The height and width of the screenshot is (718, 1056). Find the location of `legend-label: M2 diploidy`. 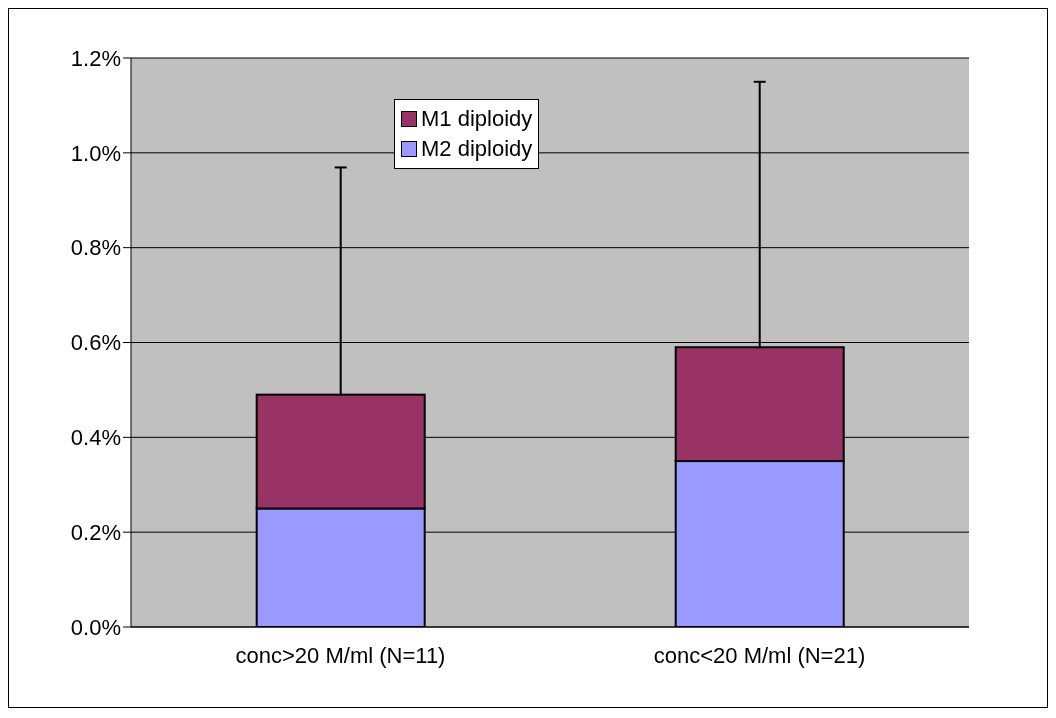

legend-label: M2 diploidy is located at coordinates (477, 149).